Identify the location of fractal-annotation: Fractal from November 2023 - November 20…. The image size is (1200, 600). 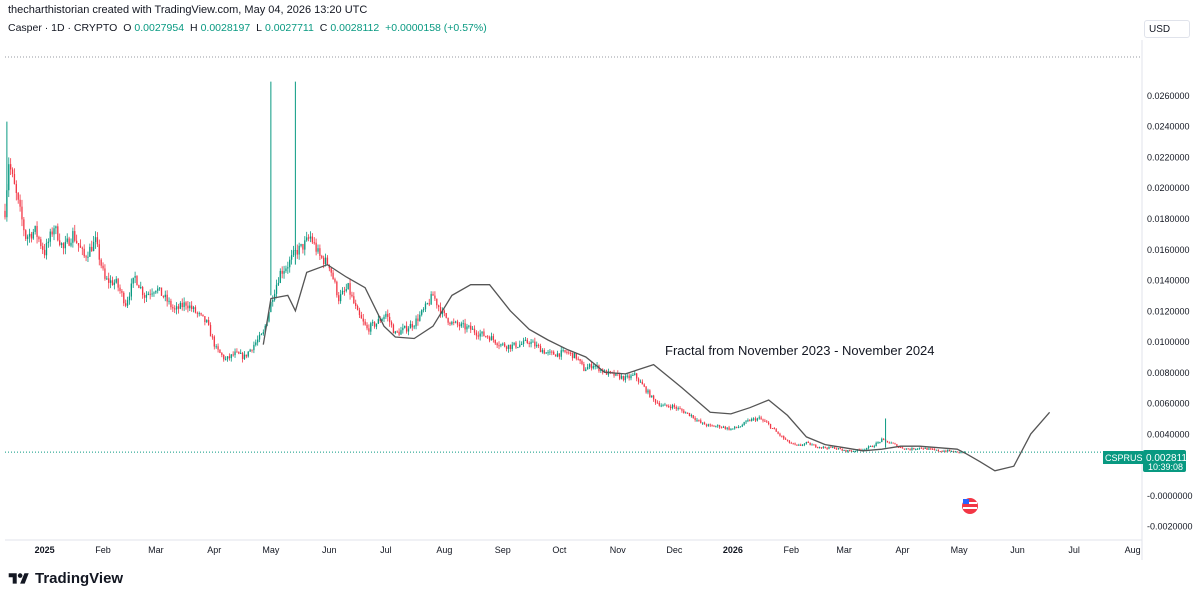
(800, 350).